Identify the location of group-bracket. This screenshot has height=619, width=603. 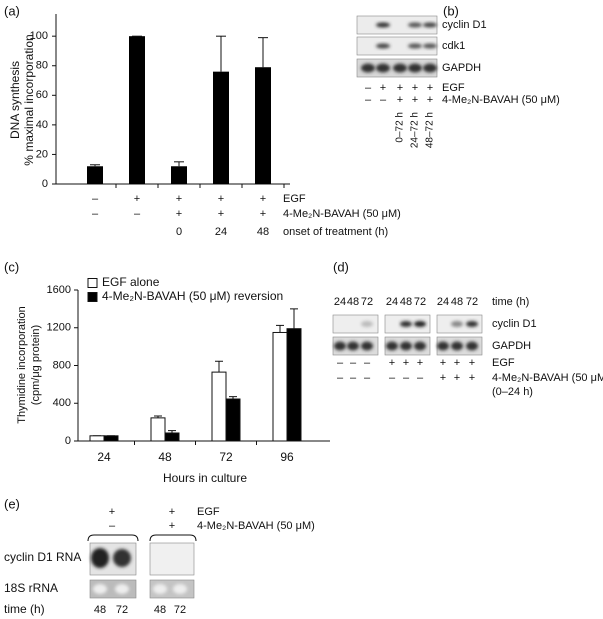
(173, 538).